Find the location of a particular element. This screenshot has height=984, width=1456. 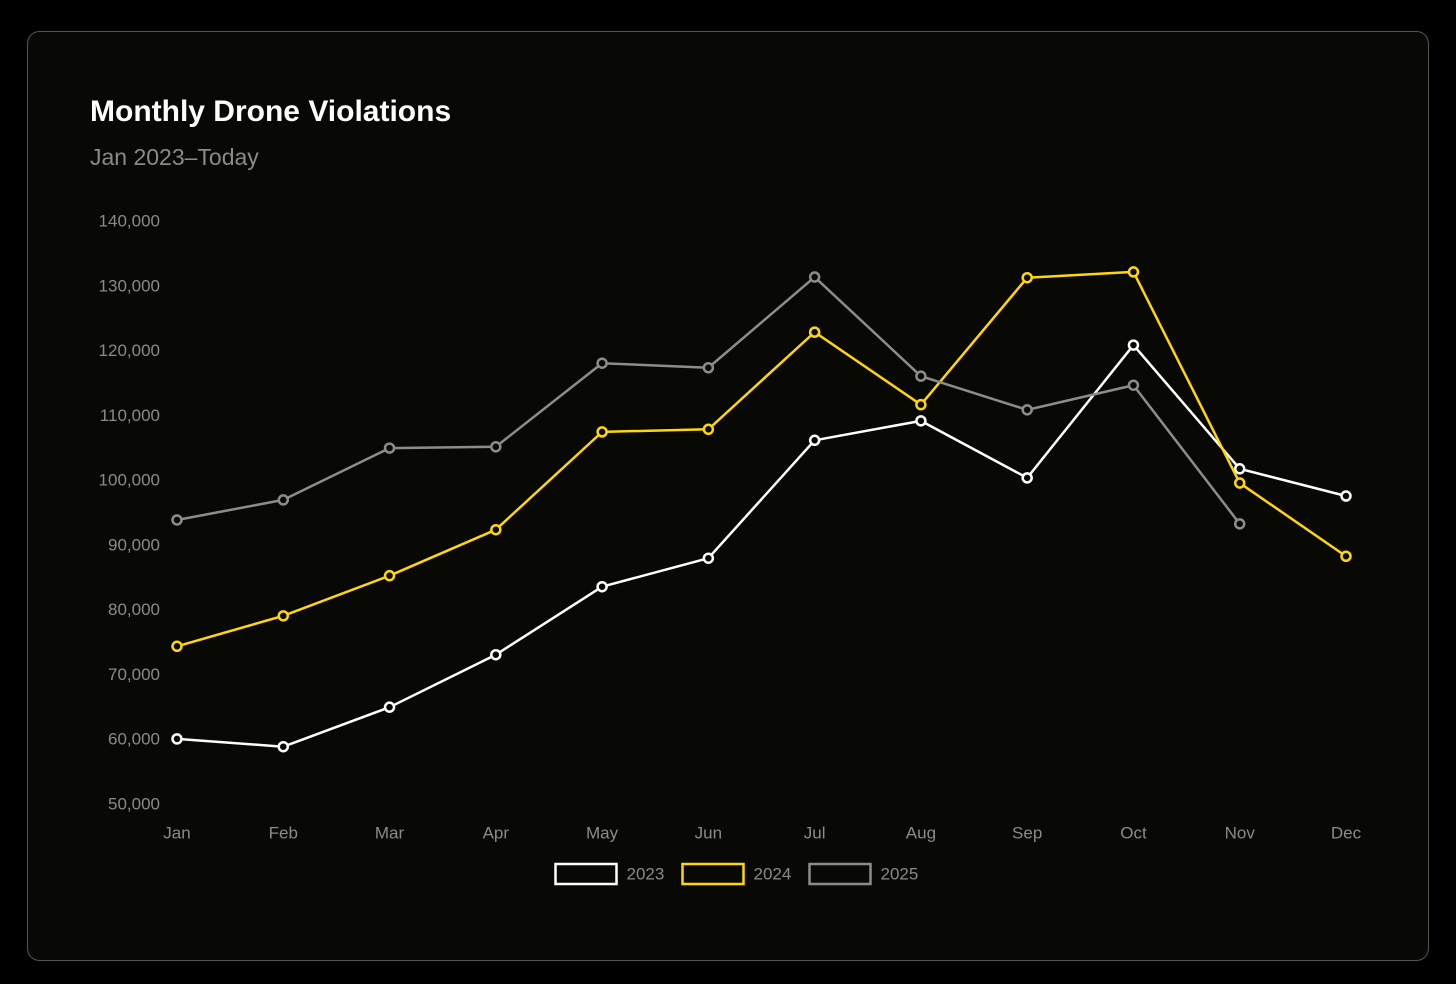

y-tick-label: 120,000 is located at coordinates (129, 350).